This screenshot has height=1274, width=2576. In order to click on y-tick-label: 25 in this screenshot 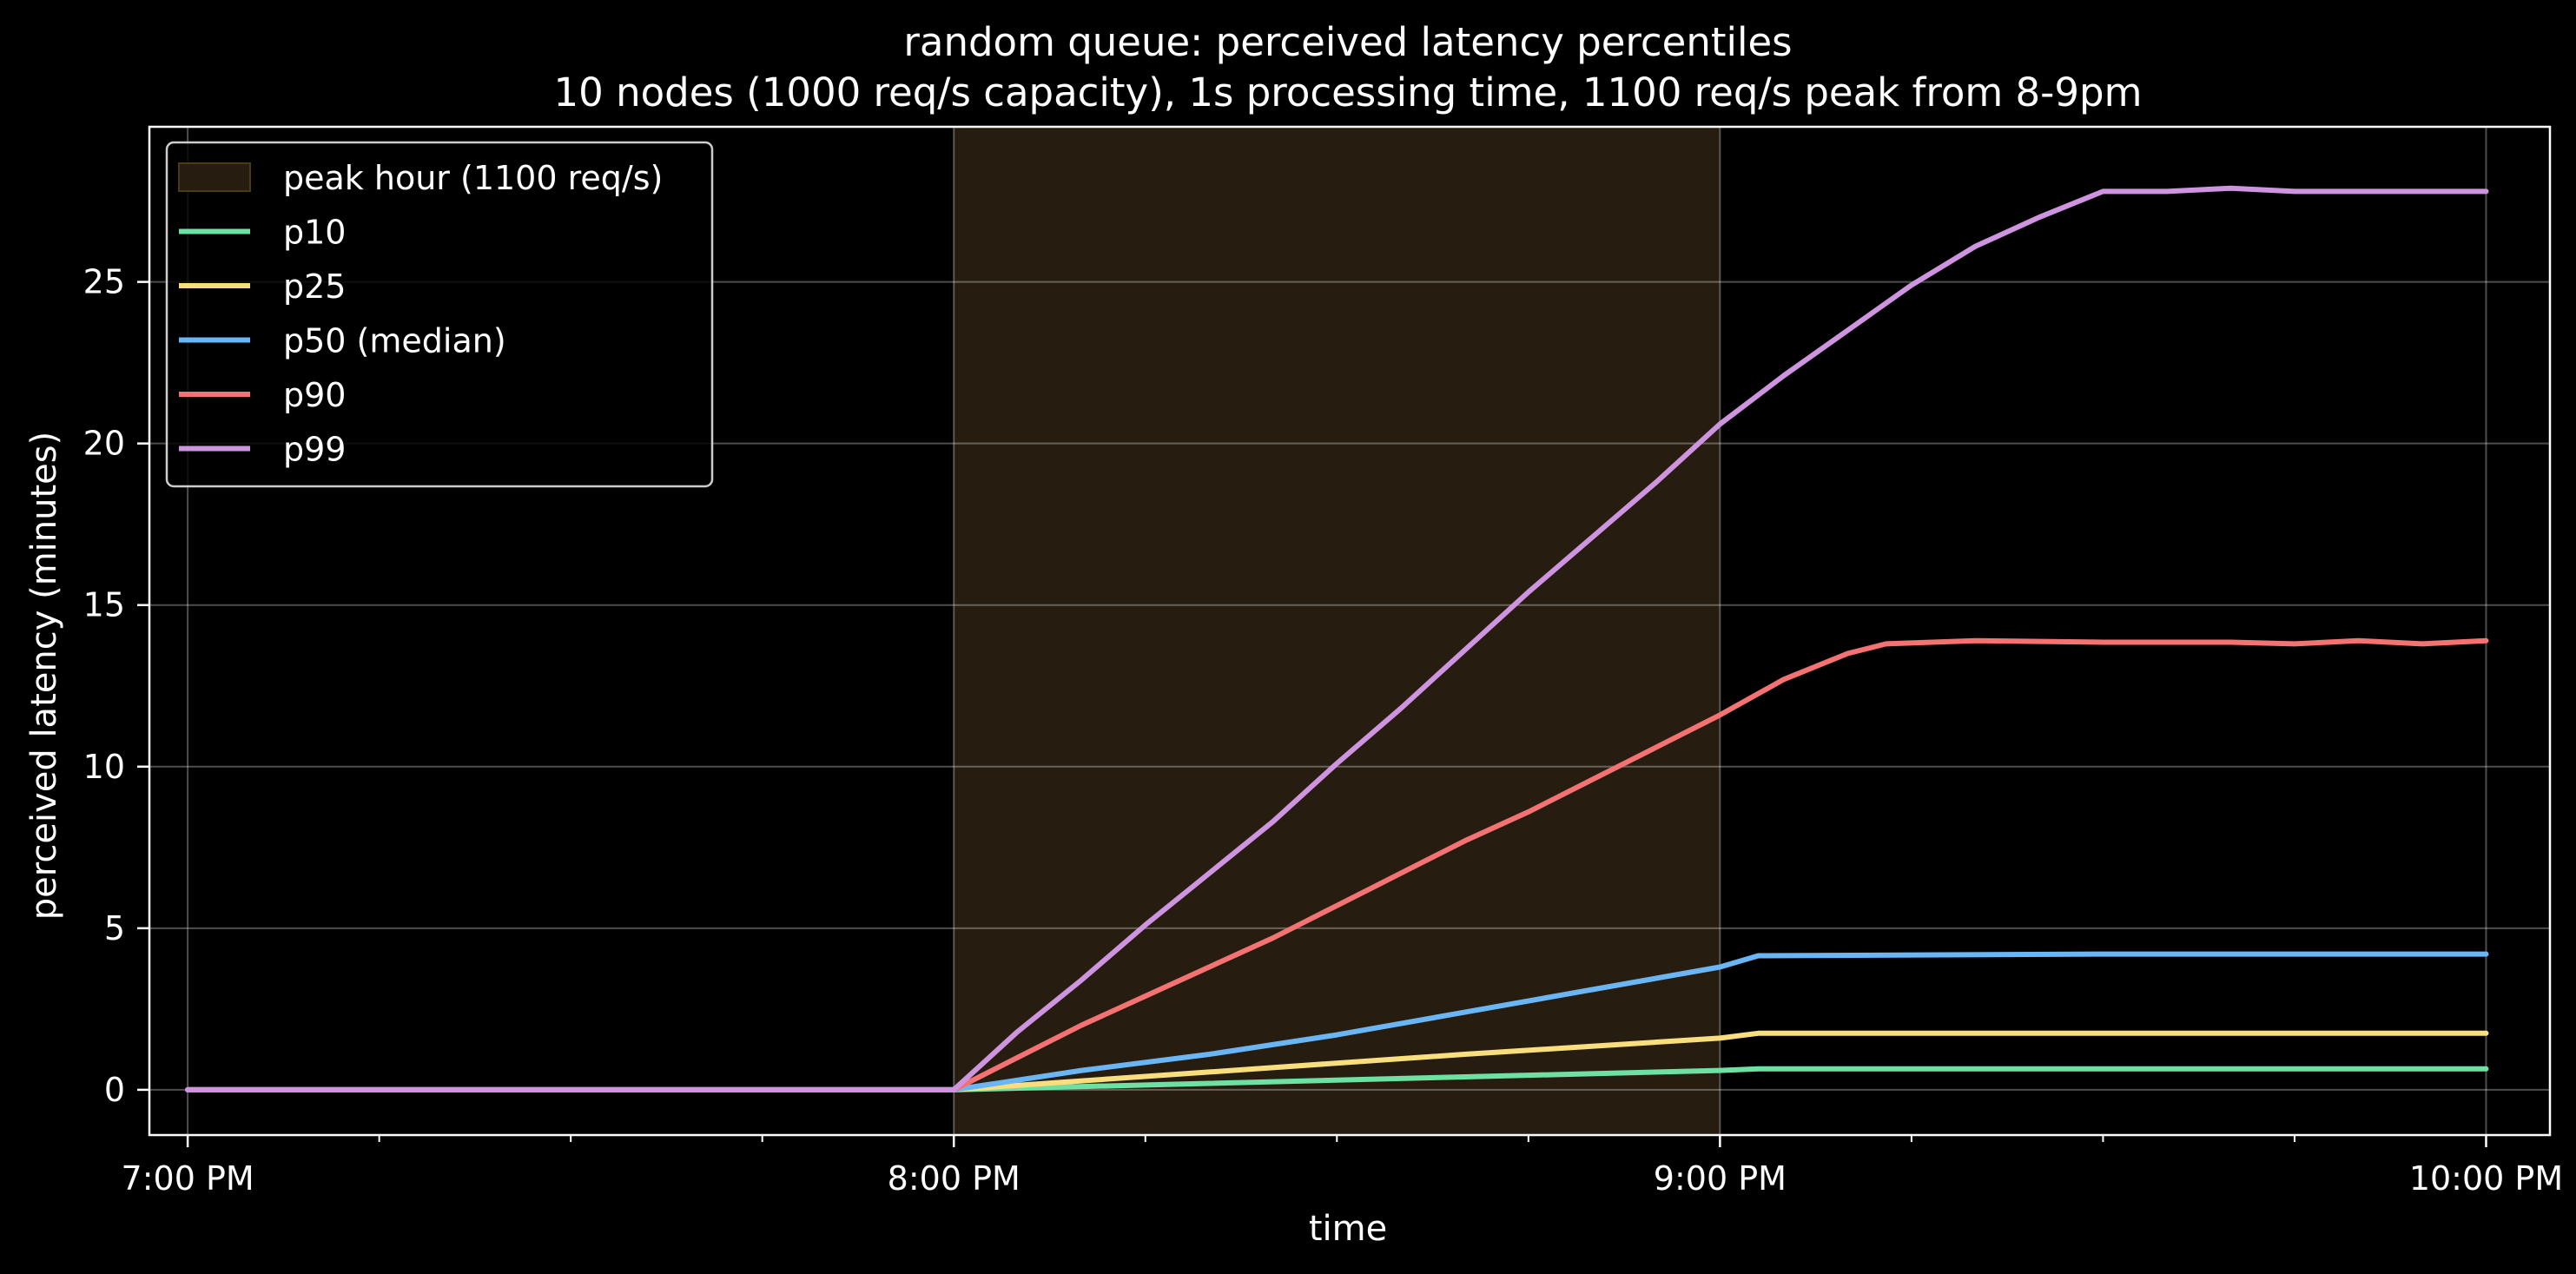, I will do `click(104, 282)`.